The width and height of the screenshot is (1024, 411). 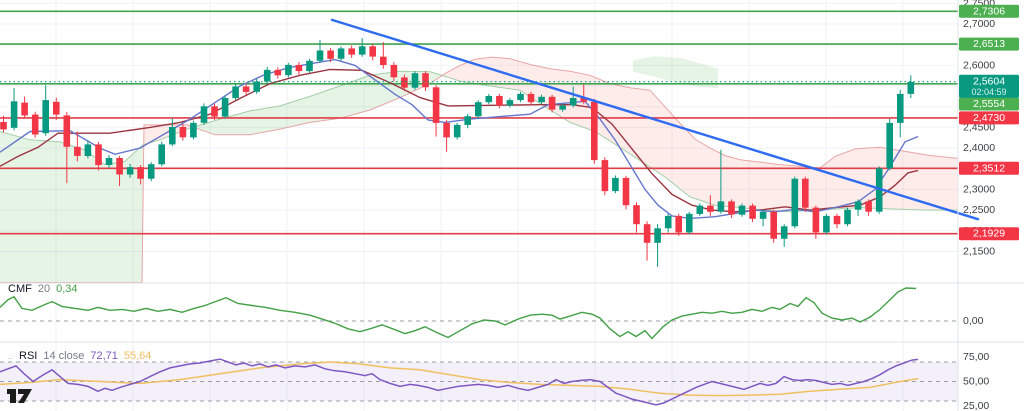 What do you see at coordinates (459, 382) in the screenshot?
I see `rsi-line` at bounding box center [459, 382].